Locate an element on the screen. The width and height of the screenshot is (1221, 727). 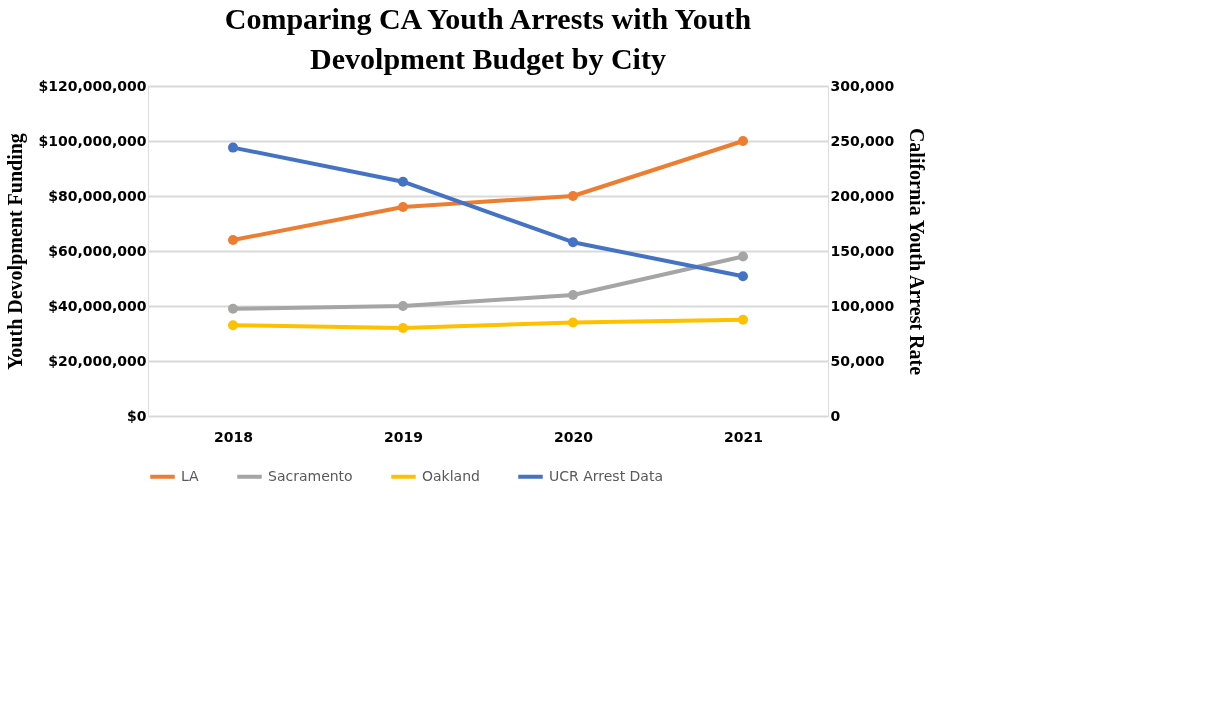
y-tick-label: $120,000,000 is located at coordinates (92, 85).